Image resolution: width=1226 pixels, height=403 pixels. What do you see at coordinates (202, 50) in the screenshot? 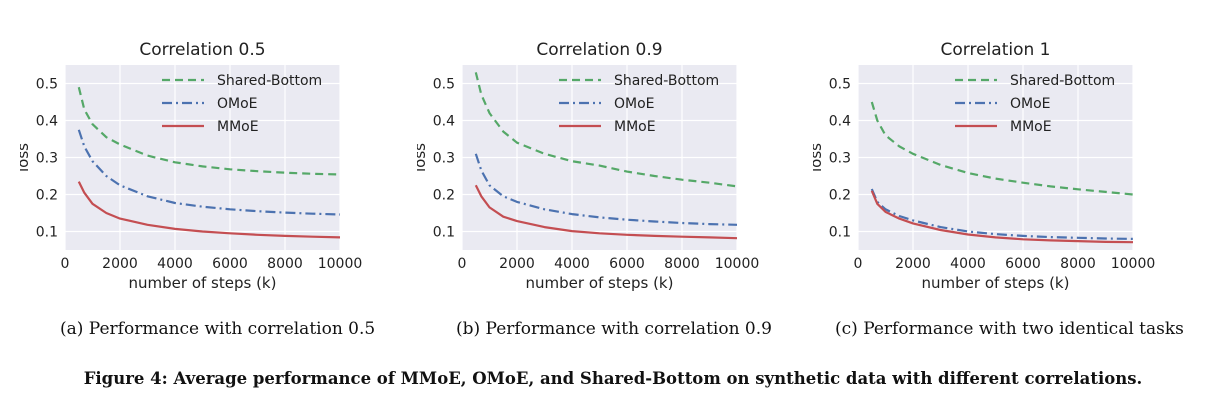
I see `chart-title: Correlation 0.5` at bounding box center [202, 50].